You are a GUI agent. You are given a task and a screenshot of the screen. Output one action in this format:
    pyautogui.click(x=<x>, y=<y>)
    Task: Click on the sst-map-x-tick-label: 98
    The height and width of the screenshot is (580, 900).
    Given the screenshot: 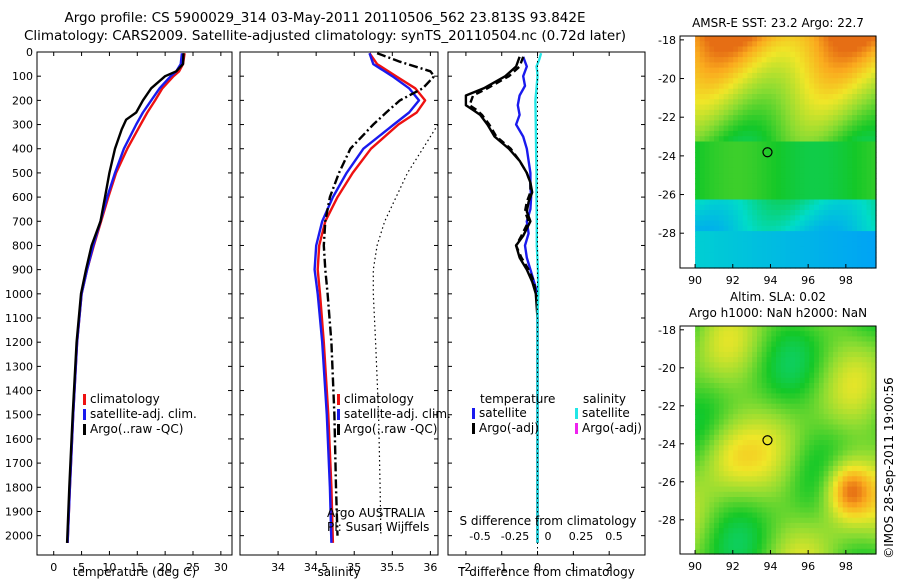 What is the action you would take?
    pyautogui.click(x=846, y=280)
    